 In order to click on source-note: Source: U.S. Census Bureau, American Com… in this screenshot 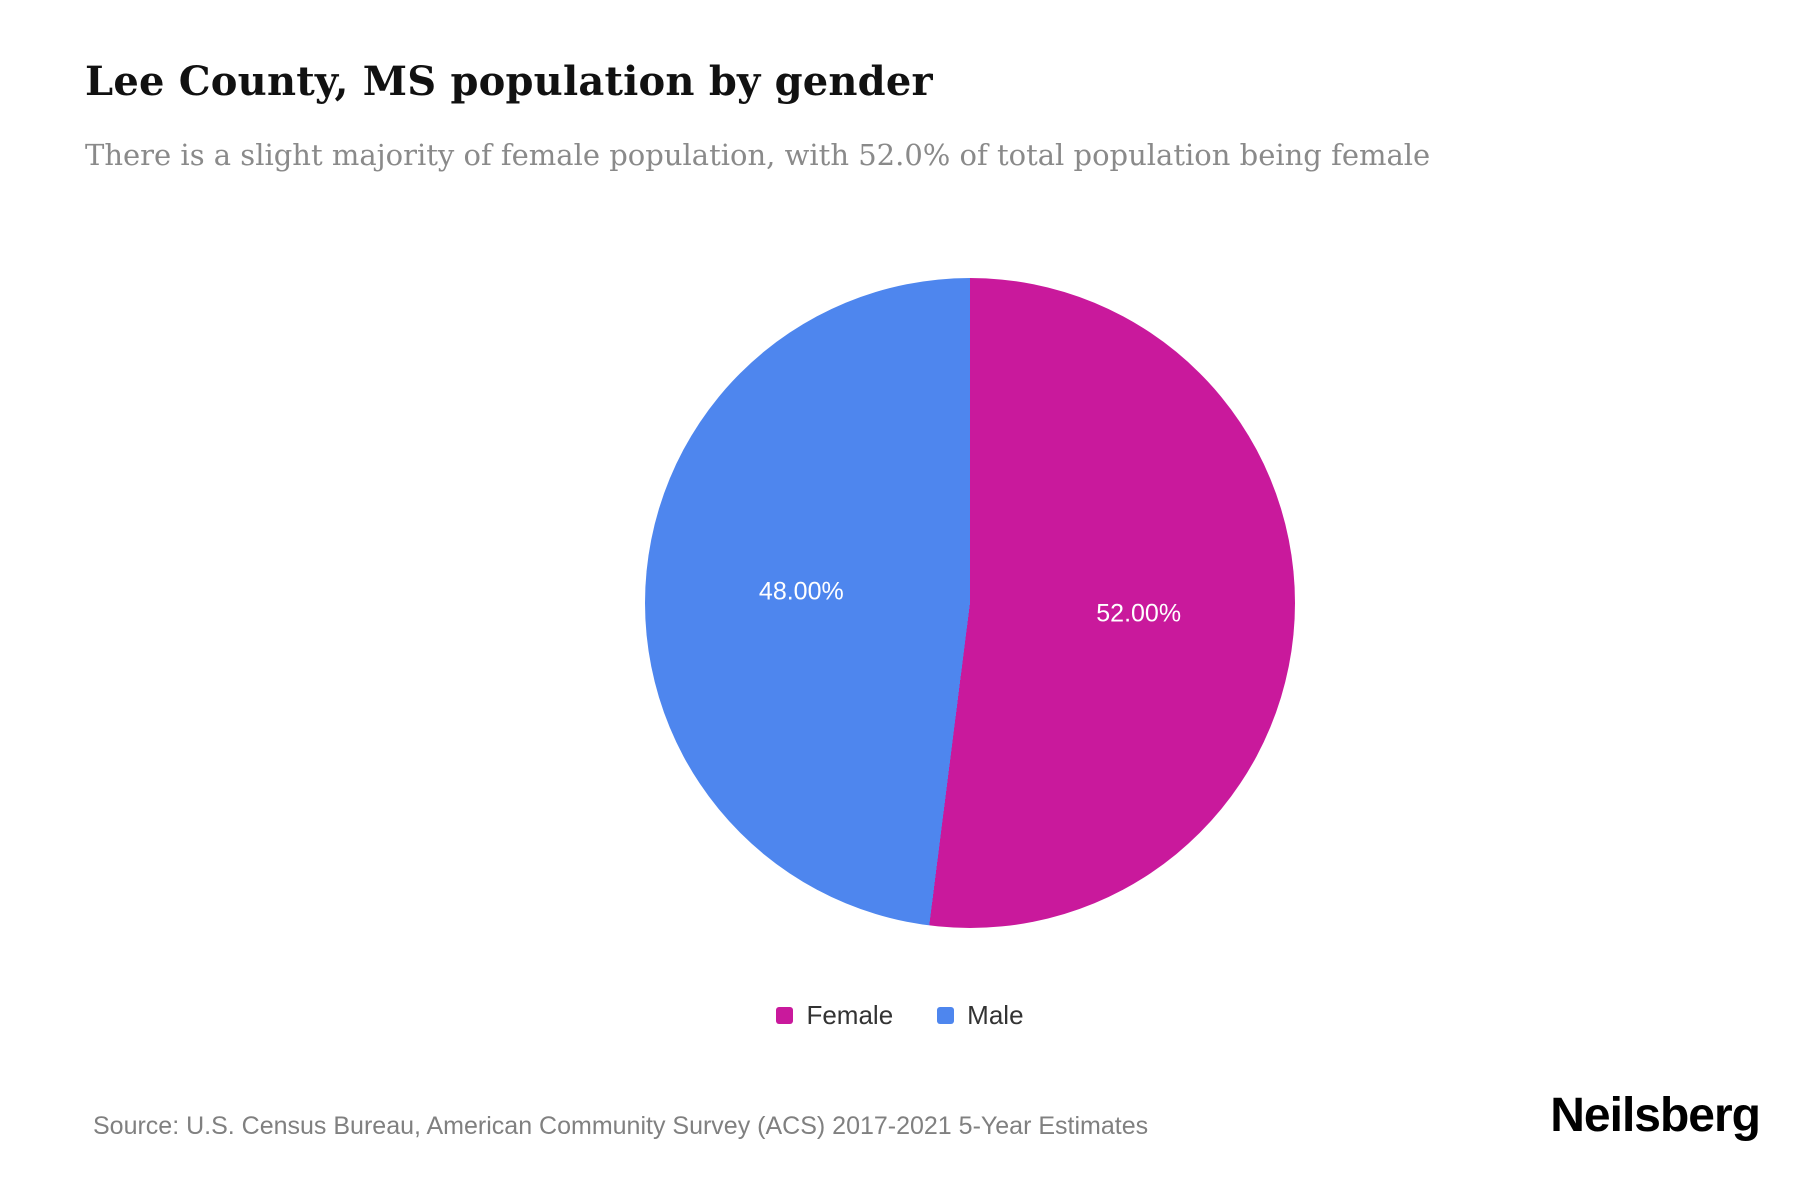, I will do `click(621, 1126)`.